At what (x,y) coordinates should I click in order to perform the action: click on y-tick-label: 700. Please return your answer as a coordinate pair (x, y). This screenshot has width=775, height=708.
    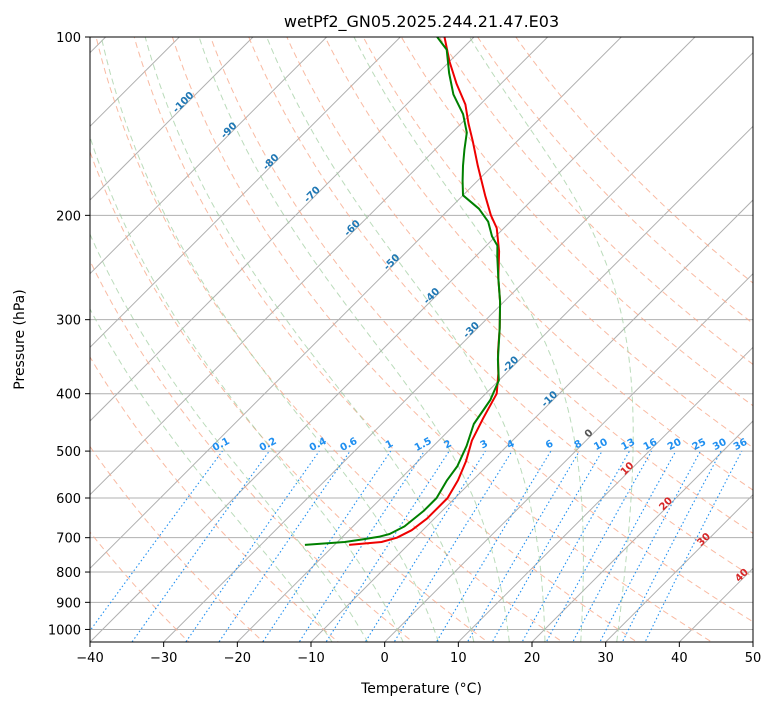
    Looking at the image, I should click on (68, 539).